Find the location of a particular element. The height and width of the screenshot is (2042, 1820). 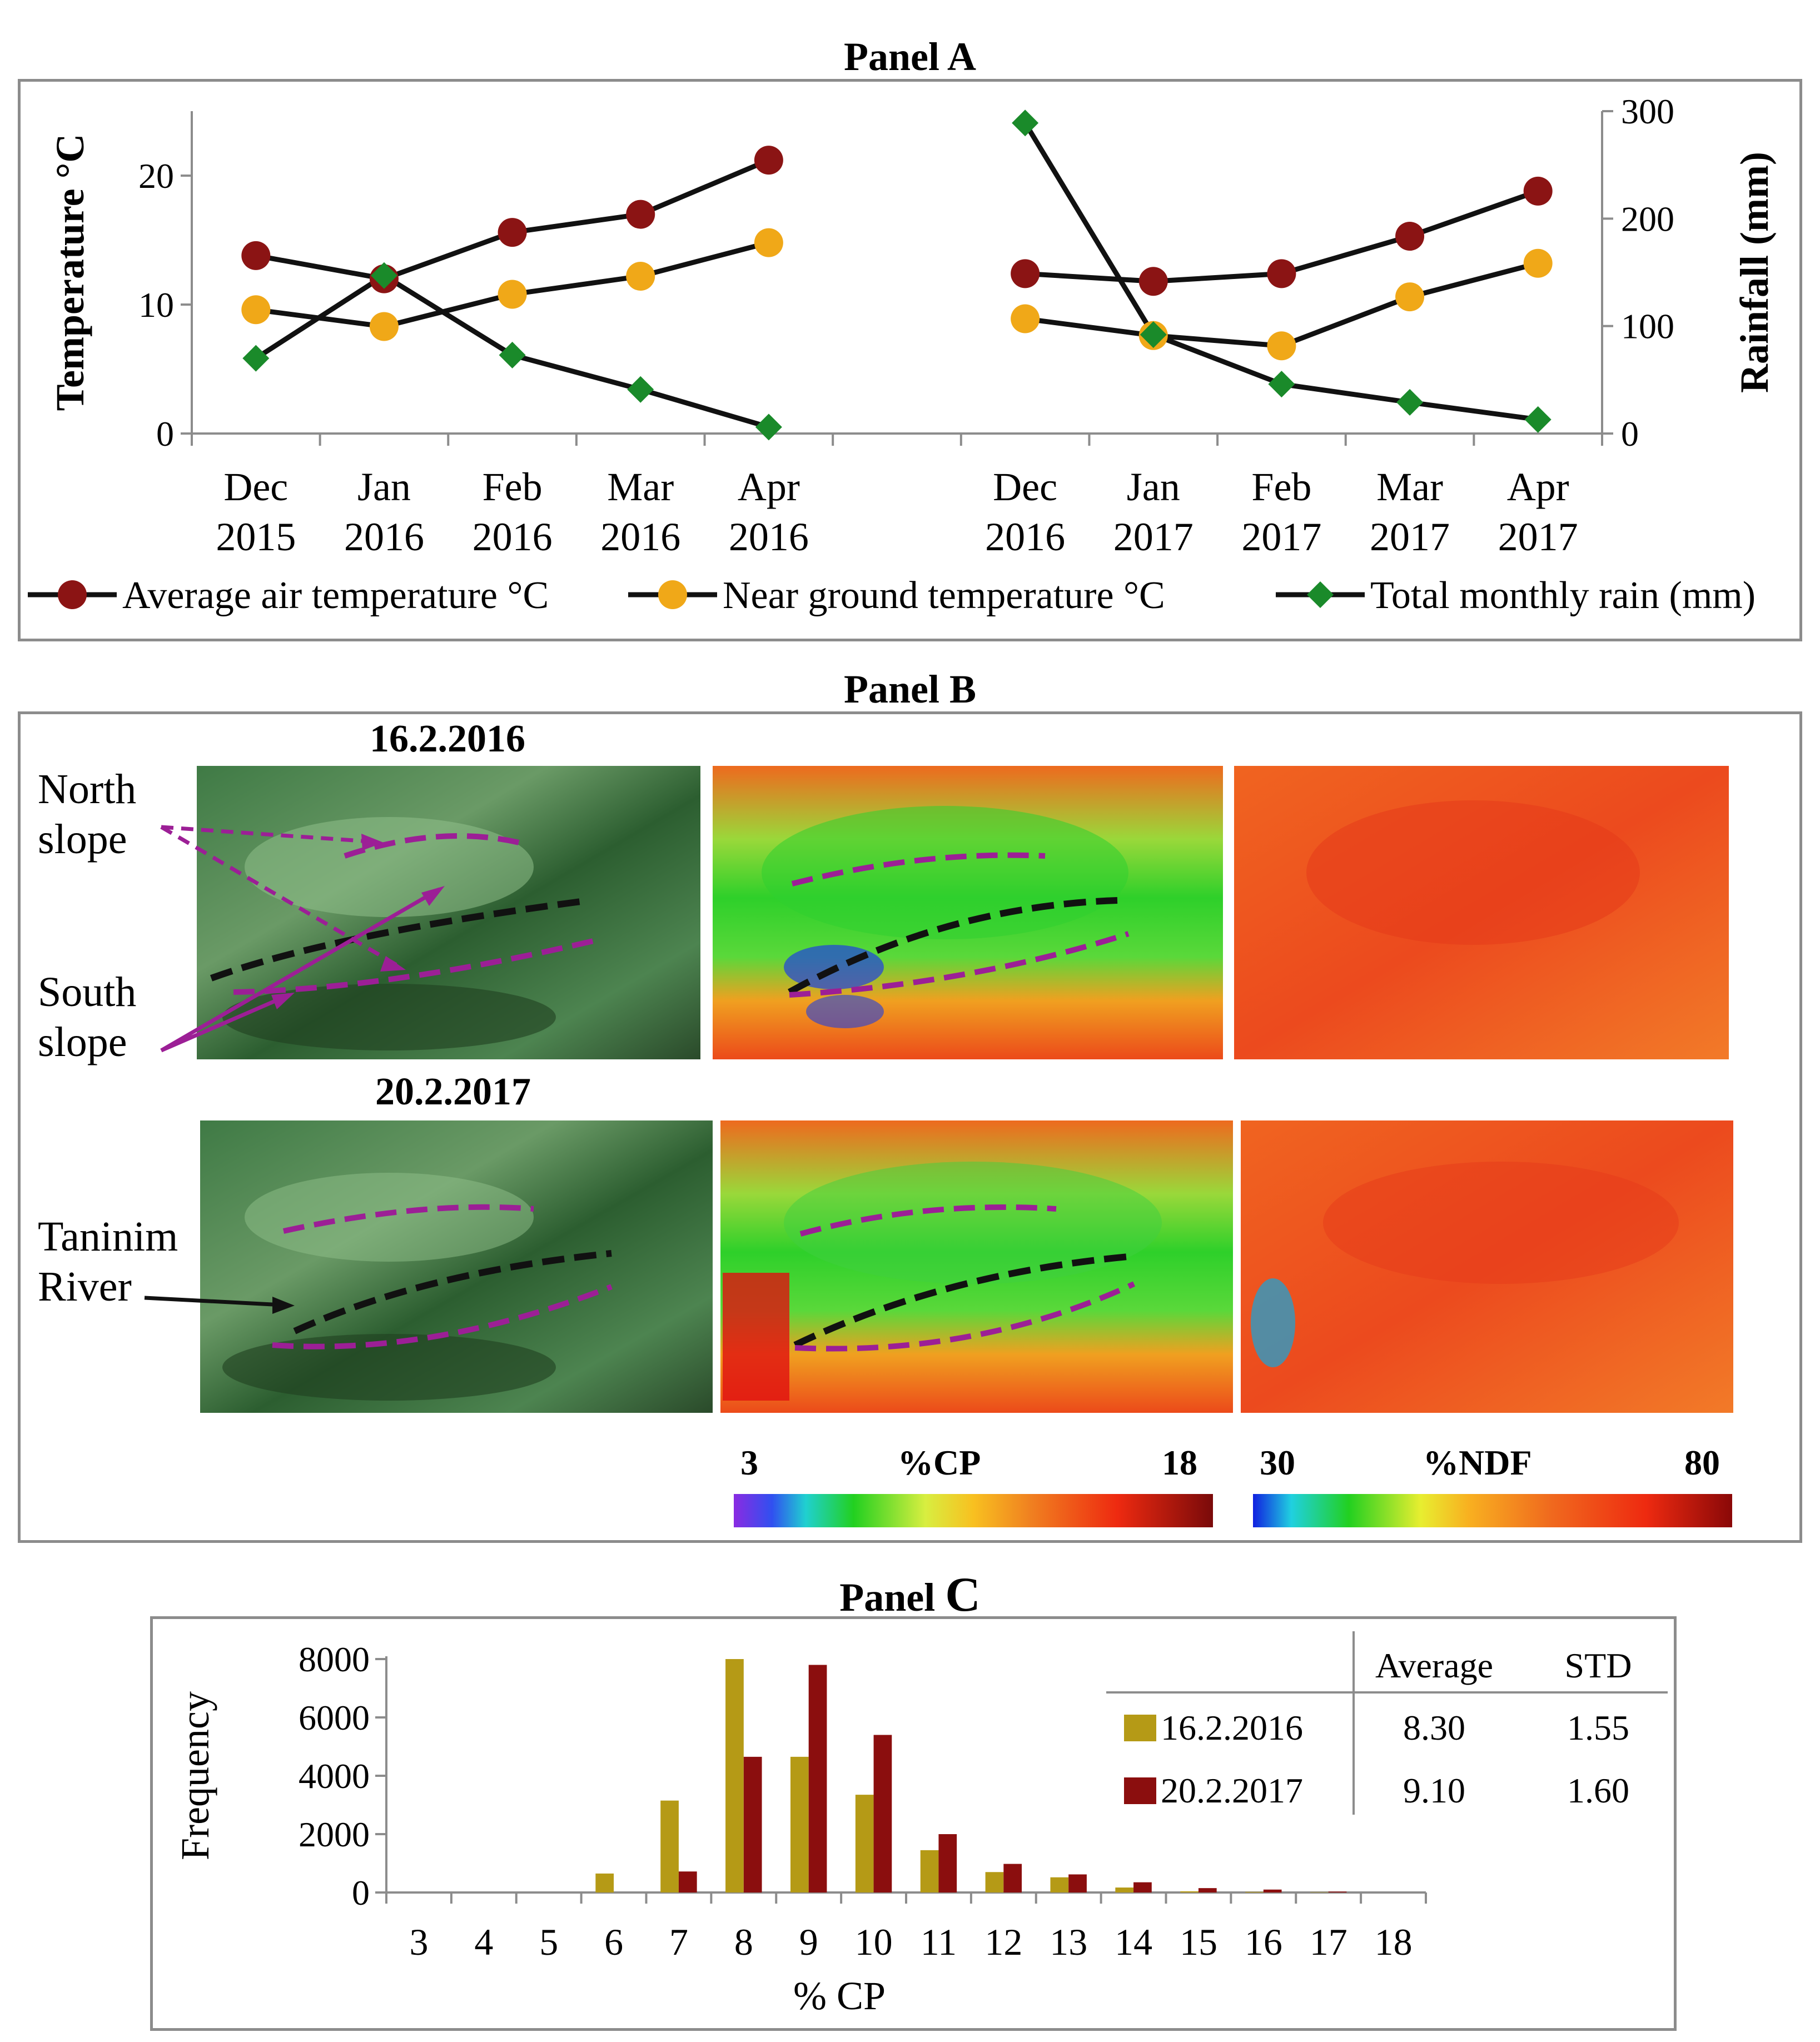

x-tick-label: 3 is located at coordinates (418, 1942).